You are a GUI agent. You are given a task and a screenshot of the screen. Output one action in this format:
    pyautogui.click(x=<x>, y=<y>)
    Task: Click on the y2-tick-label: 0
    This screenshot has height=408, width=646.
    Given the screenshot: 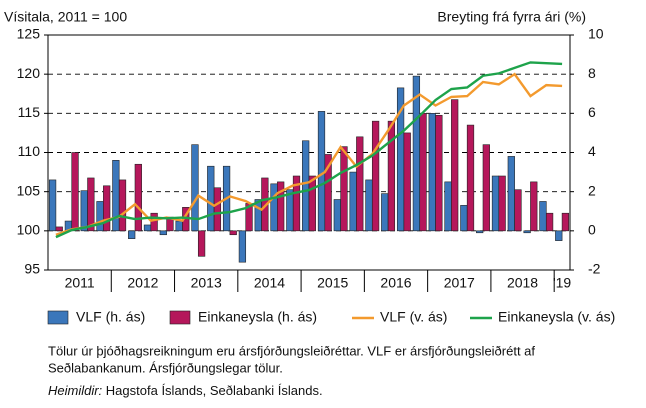 What is the action you would take?
    pyautogui.click(x=592, y=230)
    